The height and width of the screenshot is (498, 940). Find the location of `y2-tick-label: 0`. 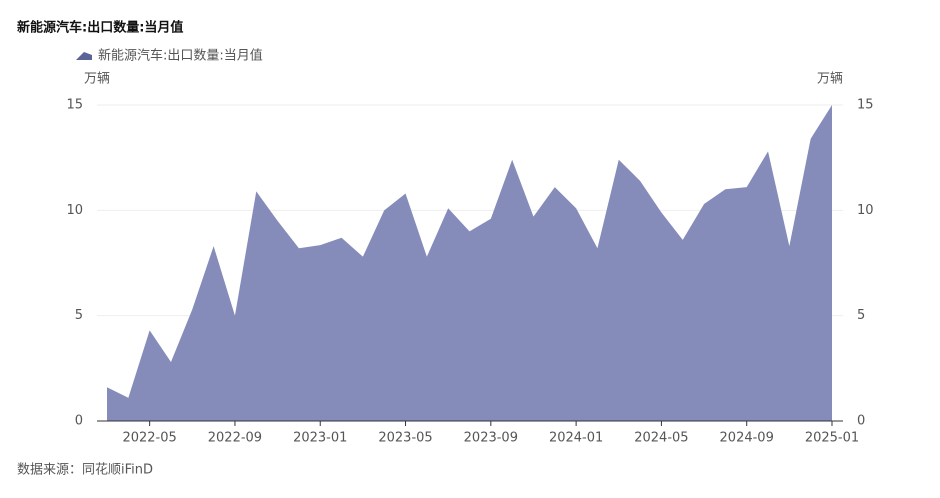

y2-tick-label: 0 is located at coordinates (861, 421).